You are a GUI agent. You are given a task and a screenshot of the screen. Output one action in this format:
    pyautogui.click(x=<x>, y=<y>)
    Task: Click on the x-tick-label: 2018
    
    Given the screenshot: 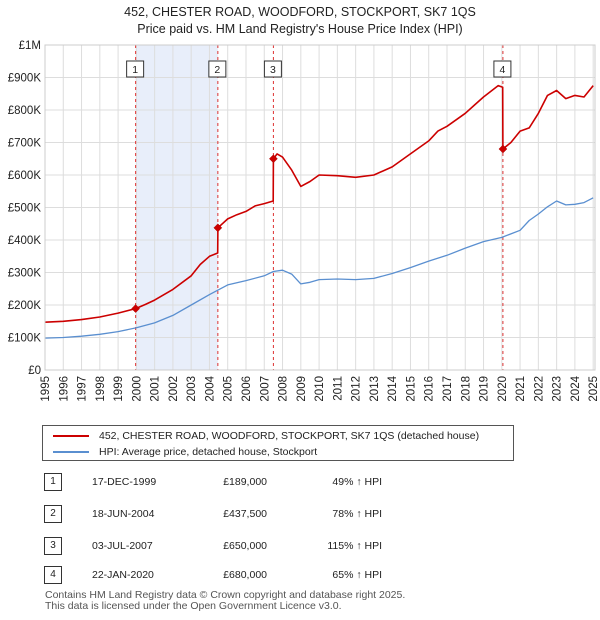 What is the action you would take?
    pyautogui.click(x=466, y=389)
    